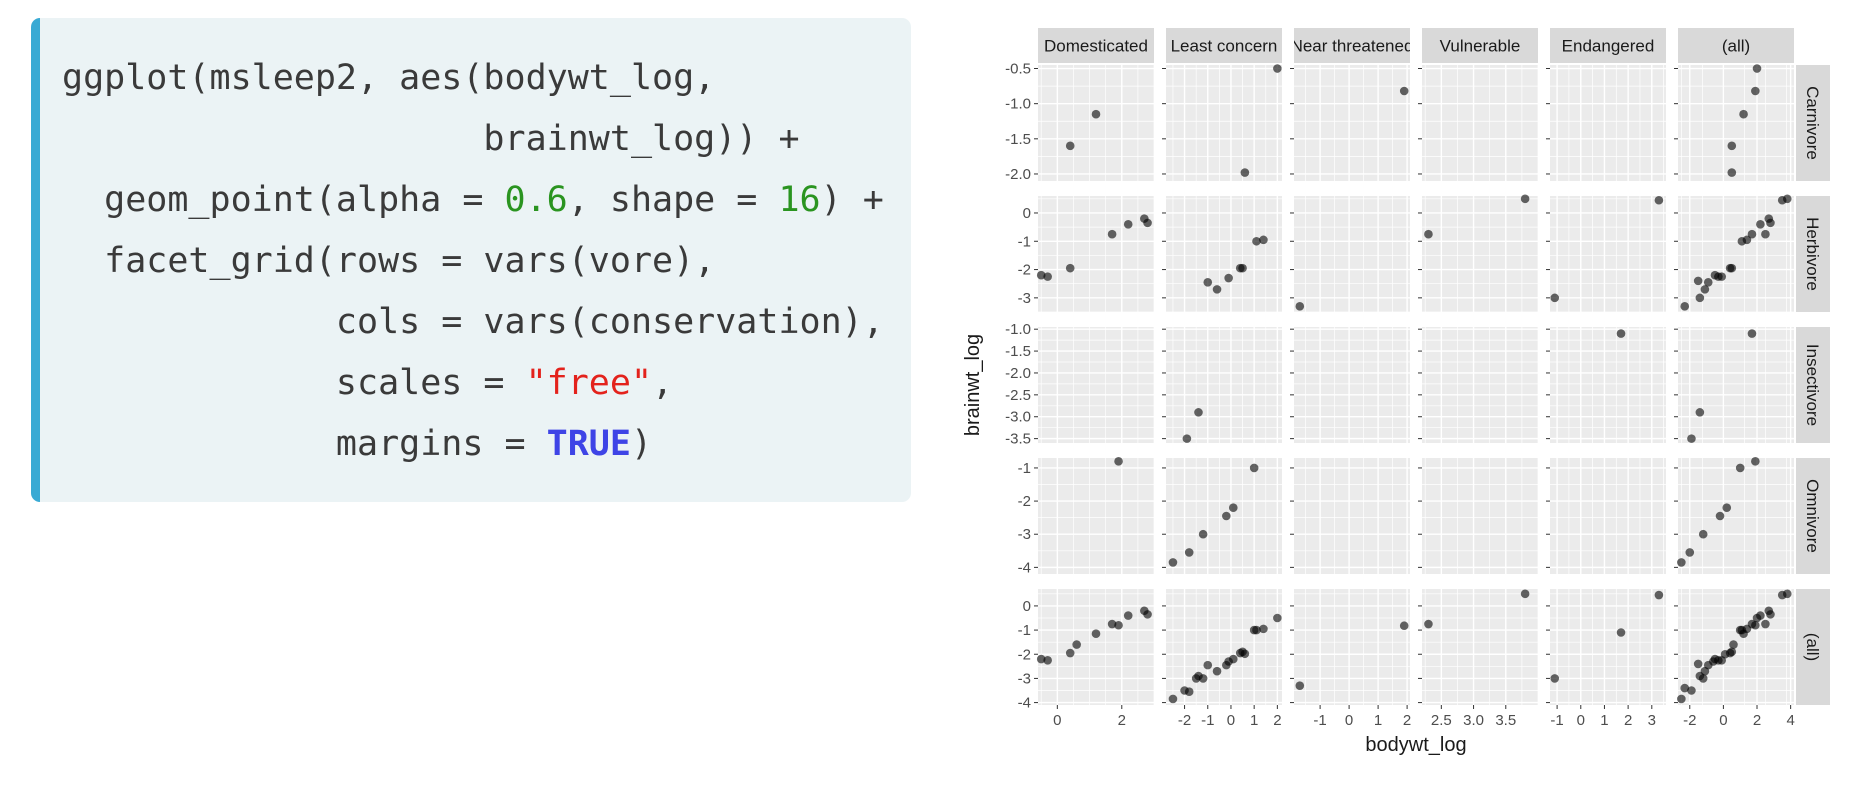 The image size is (1851, 789). What do you see at coordinates (536, 200) in the screenshot?
I see `code-token: 0.6` at bounding box center [536, 200].